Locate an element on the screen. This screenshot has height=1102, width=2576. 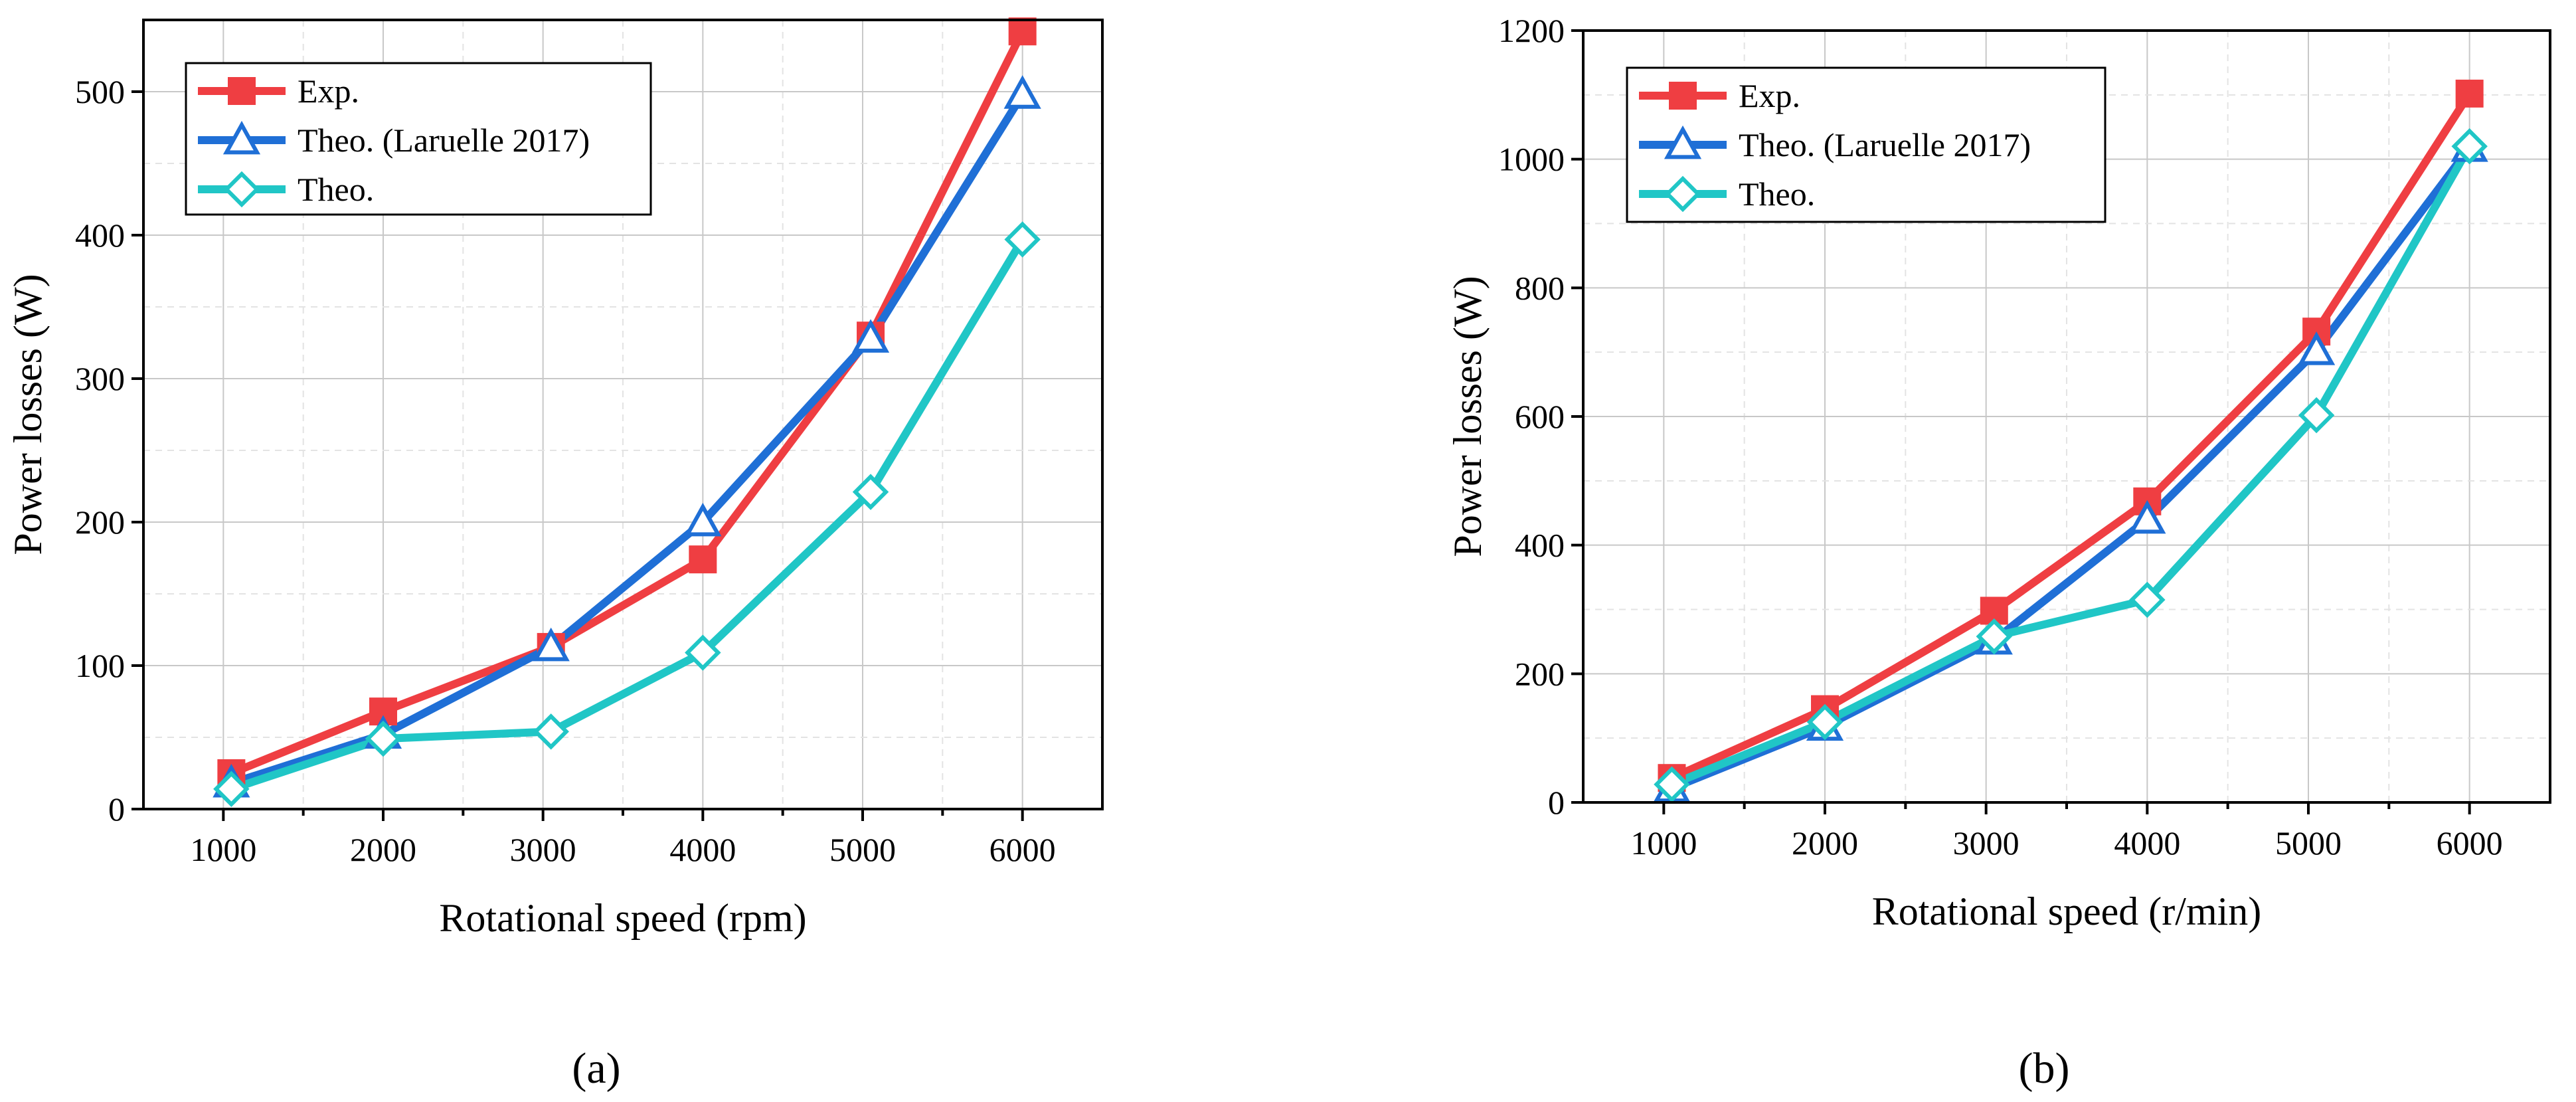
subfigure-label: (b) is located at coordinates (2044, 1068).